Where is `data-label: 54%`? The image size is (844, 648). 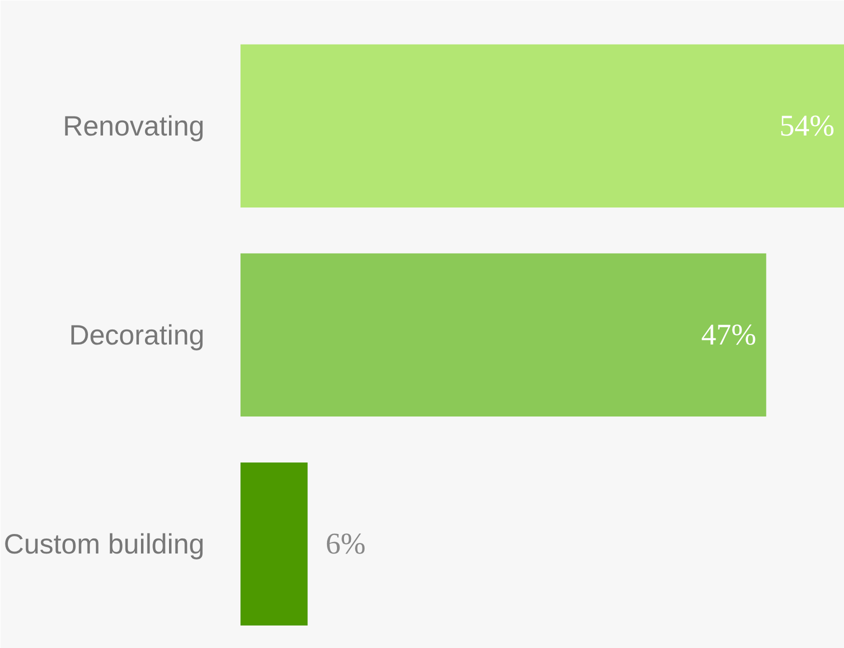 data-label: 54% is located at coordinates (807, 125).